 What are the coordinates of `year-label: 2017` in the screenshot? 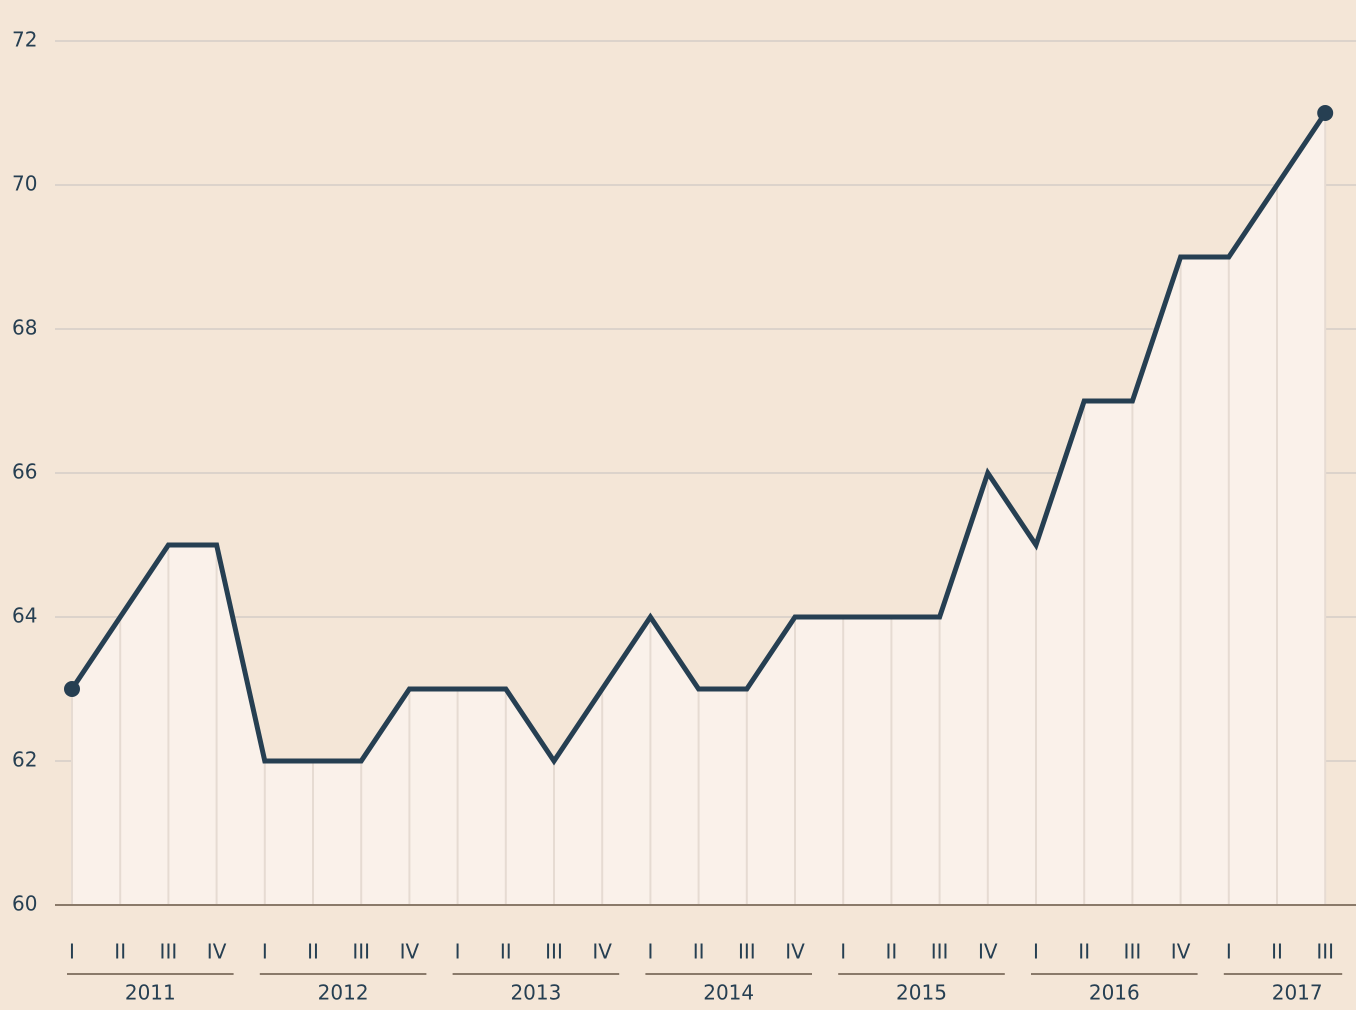 It's located at (1297, 993).